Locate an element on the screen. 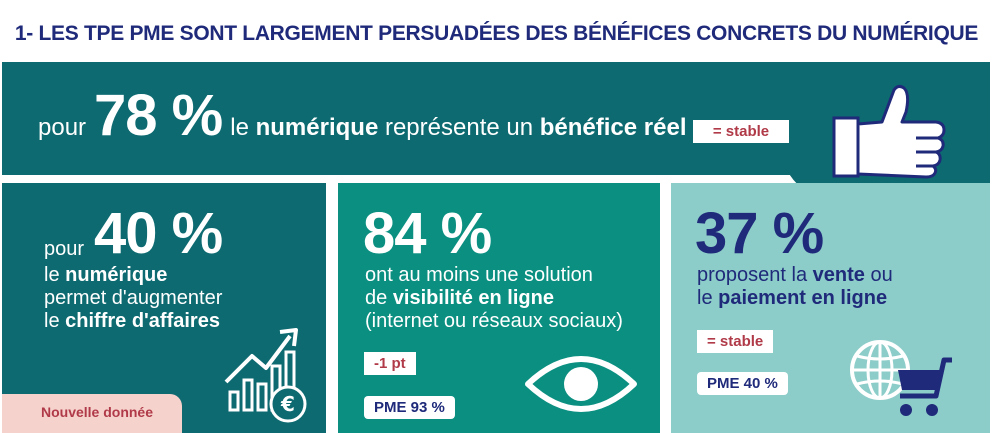 The height and width of the screenshot is (433, 993). card3-line2: le paiement en ligne is located at coordinates (792, 298).